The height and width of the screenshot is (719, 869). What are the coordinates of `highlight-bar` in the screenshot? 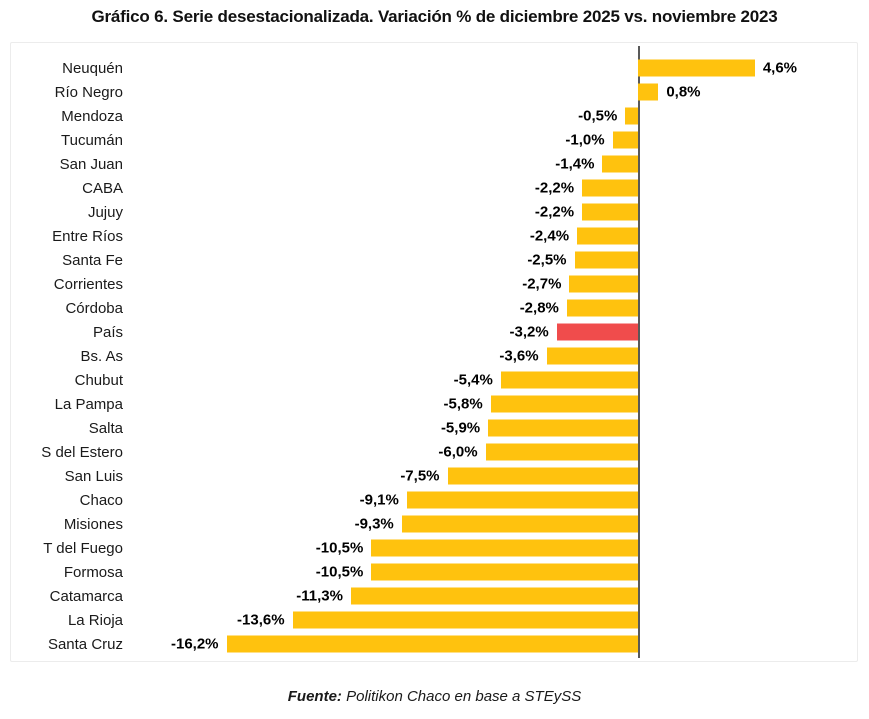 It's located at (597, 332).